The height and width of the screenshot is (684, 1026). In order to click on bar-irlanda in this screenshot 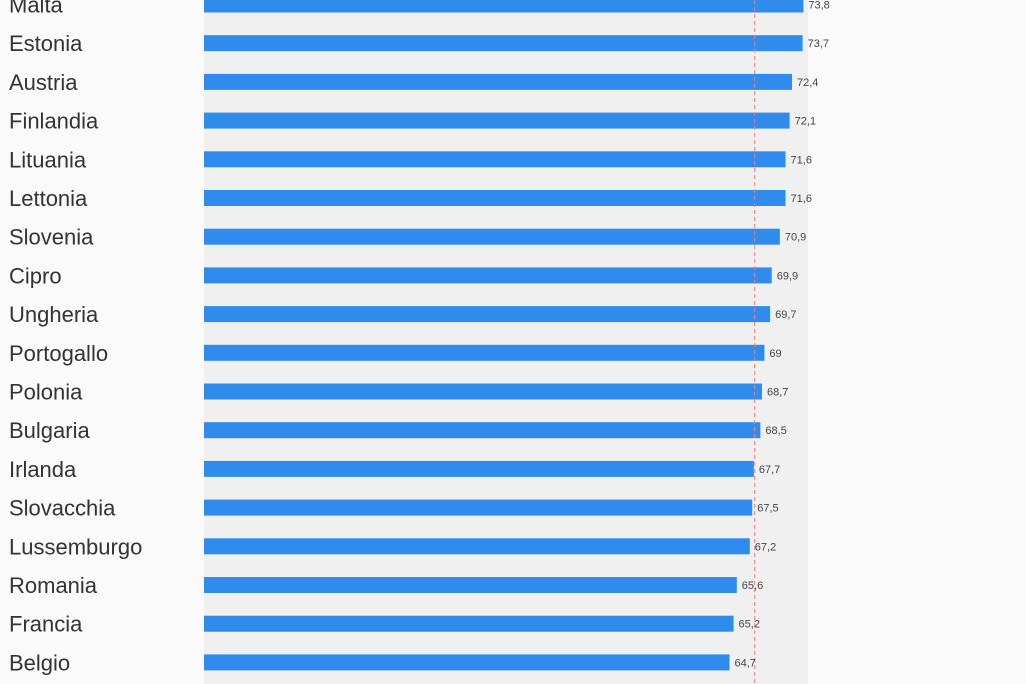, I will do `click(479, 468)`.